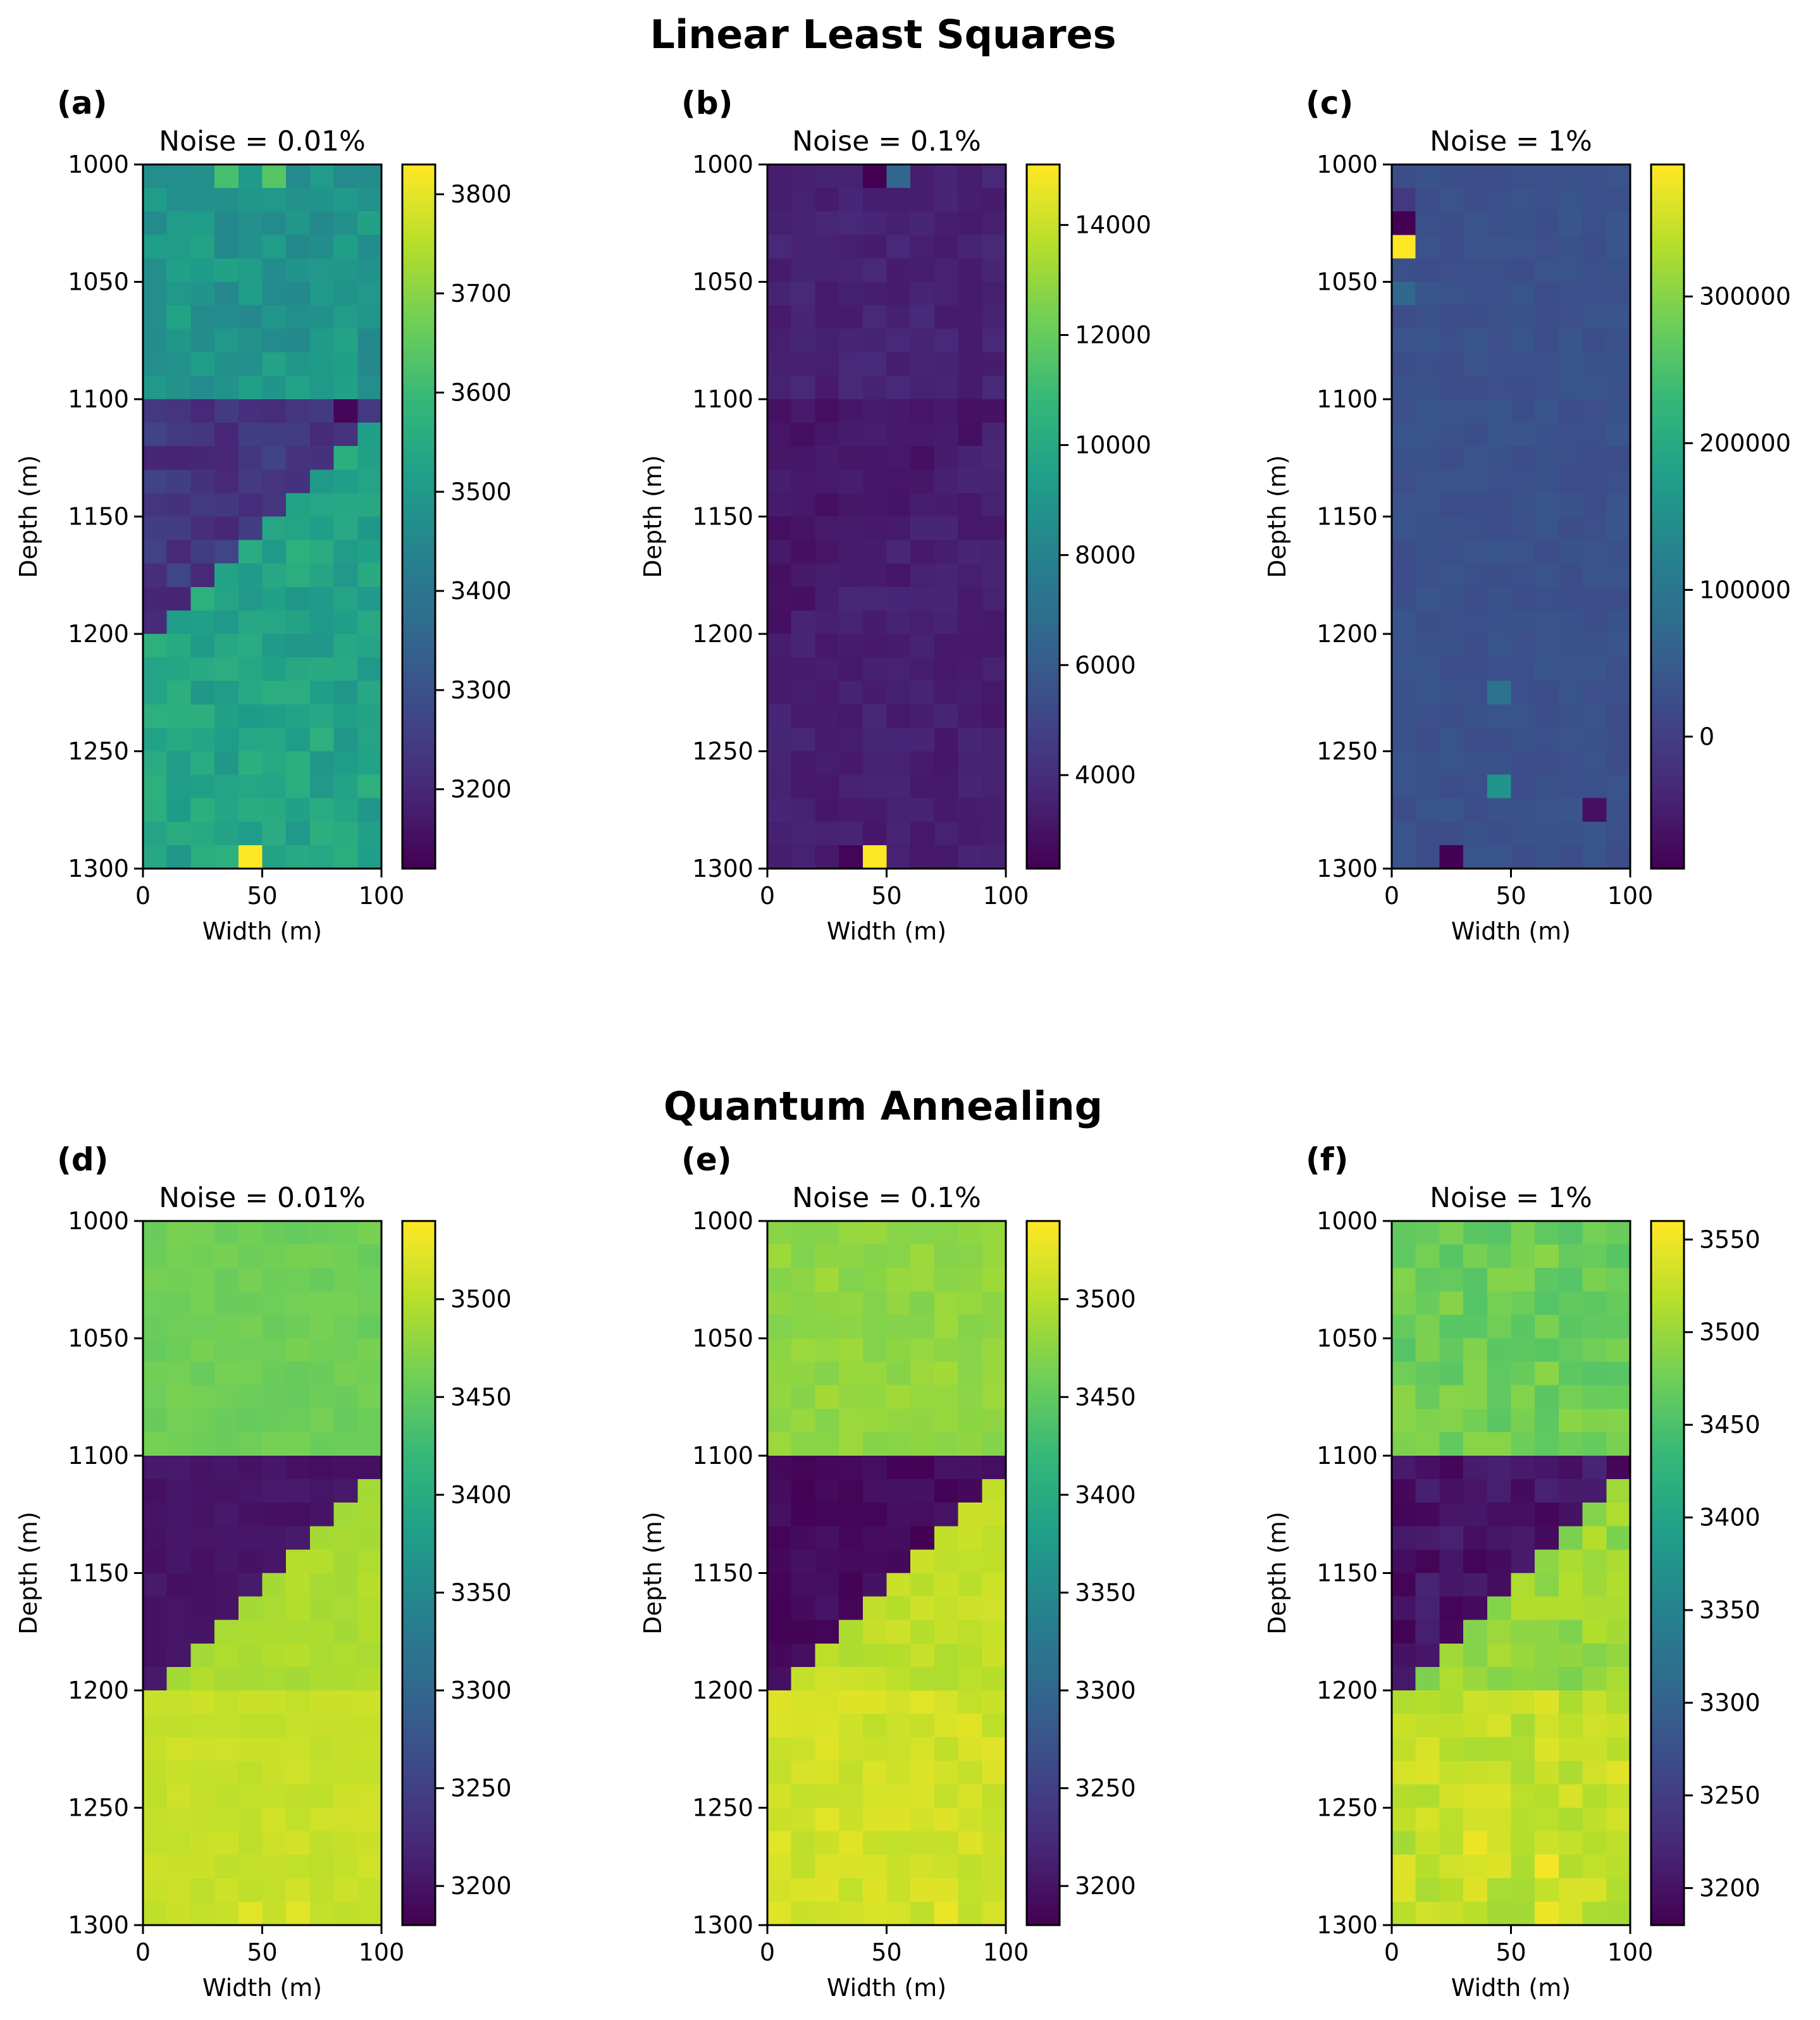  I want to click on y-tick-label: 1150, so click(98, 1573).